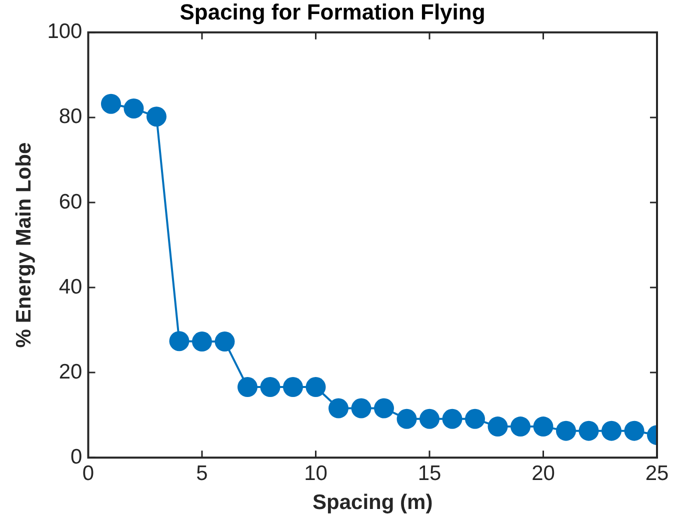 The height and width of the screenshot is (524, 673). What do you see at coordinates (24, 245) in the screenshot?
I see `y-axis-title: % Energy Main Lobe` at bounding box center [24, 245].